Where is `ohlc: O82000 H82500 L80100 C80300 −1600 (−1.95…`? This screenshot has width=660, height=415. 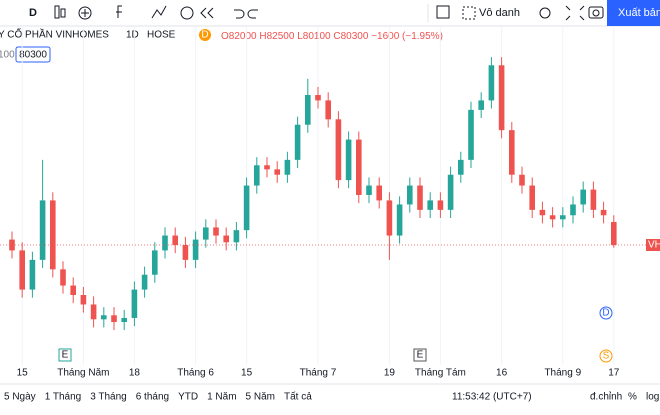 ohlc: O82000 H82500 L80100 C80300 −1600 (−1.95… is located at coordinates (332, 36).